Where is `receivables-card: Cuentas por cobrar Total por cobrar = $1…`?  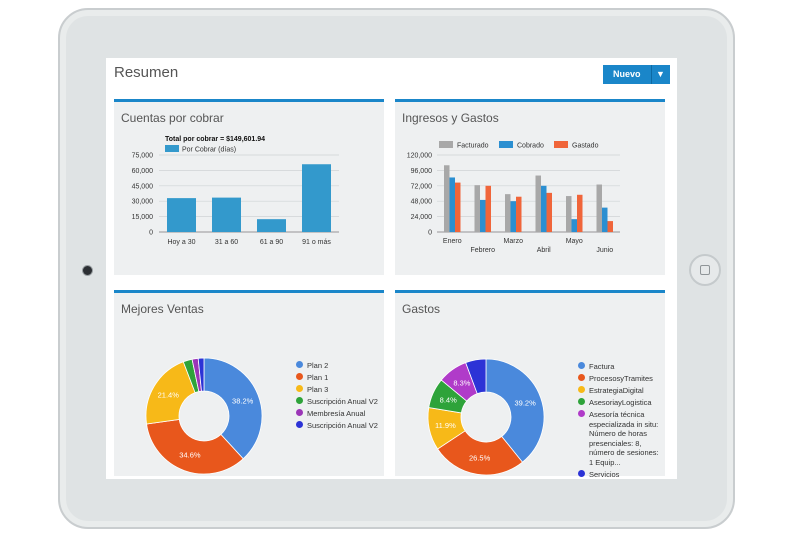
receivables-card: Cuentas por cobrar Total por cobrar = $1… is located at coordinates (249, 187).